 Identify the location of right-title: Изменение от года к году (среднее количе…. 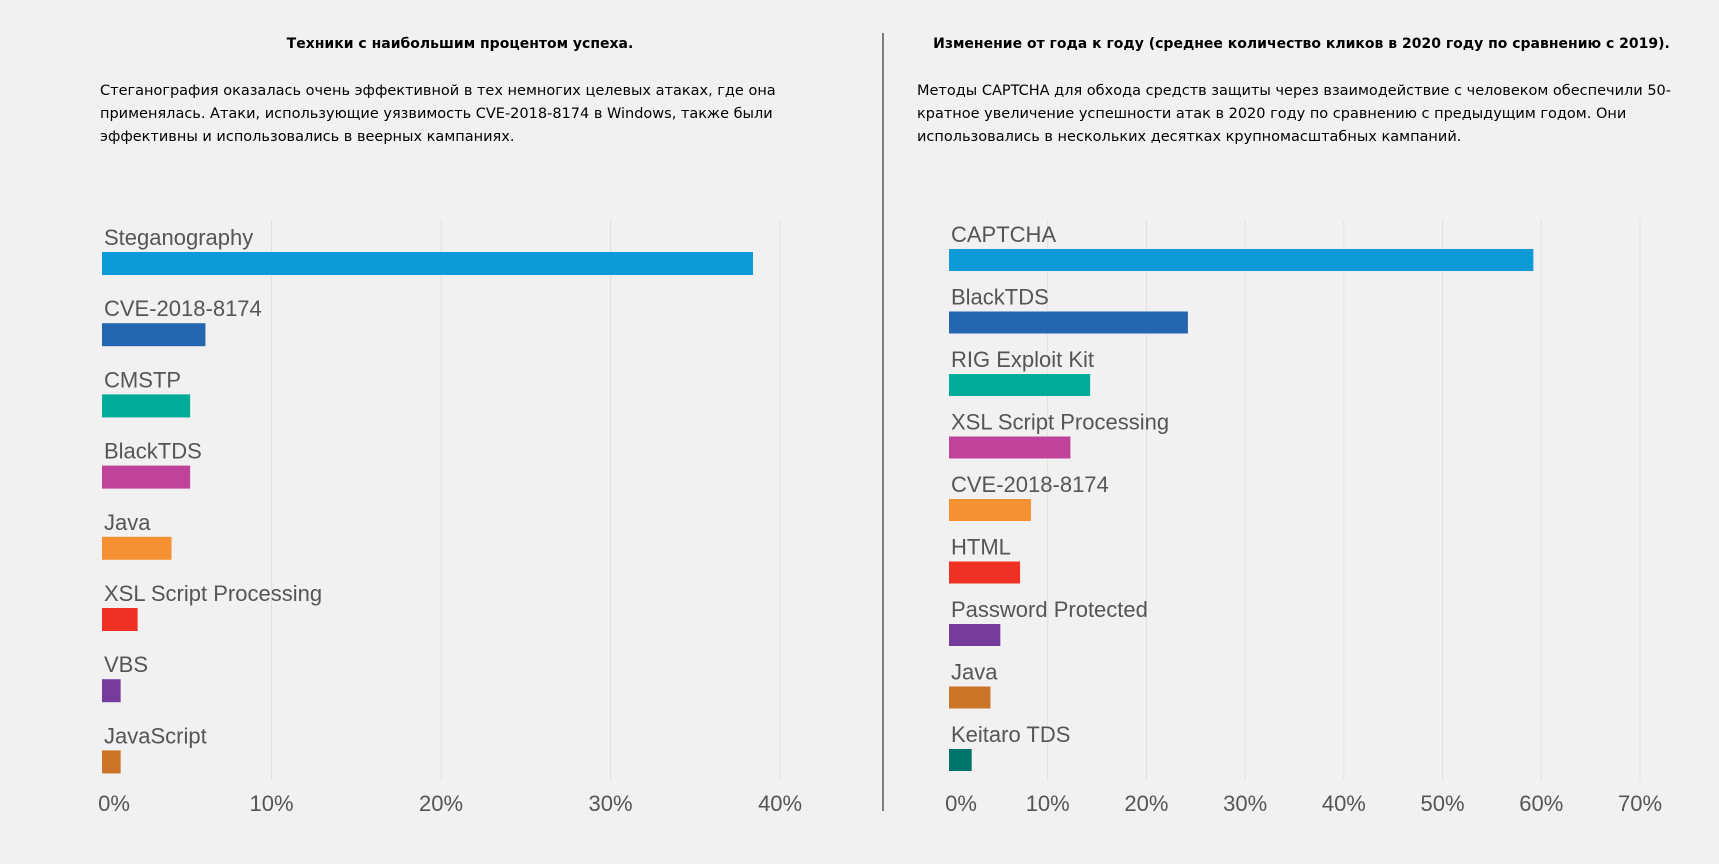
(1301, 44).